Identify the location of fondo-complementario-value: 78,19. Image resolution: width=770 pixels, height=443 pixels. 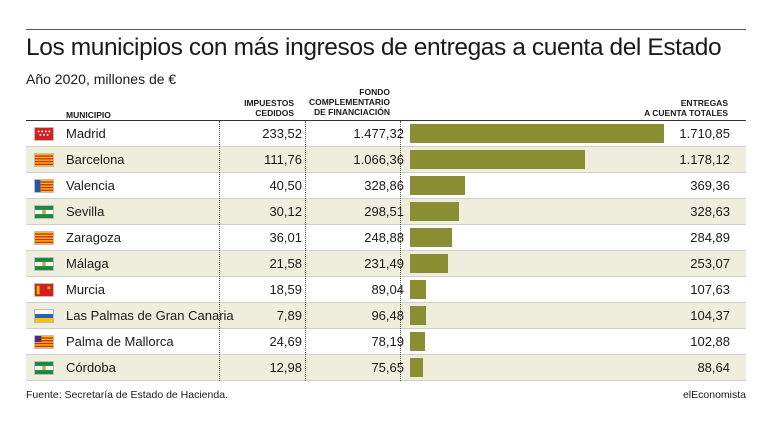
(387, 341).